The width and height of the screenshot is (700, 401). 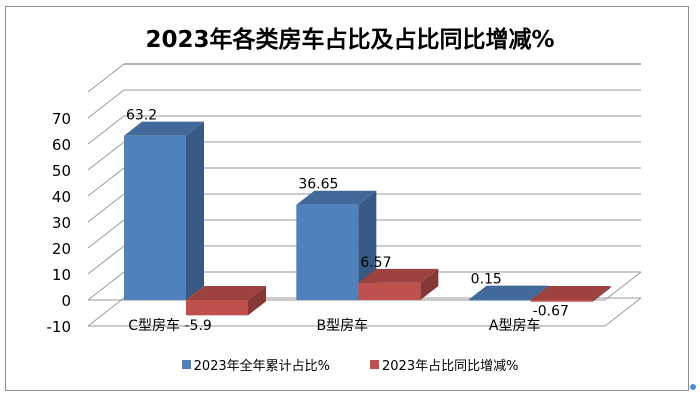 What do you see at coordinates (61, 171) in the screenshot?
I see `y-axis-tick-label: 50` at bounding box center [61, 171].